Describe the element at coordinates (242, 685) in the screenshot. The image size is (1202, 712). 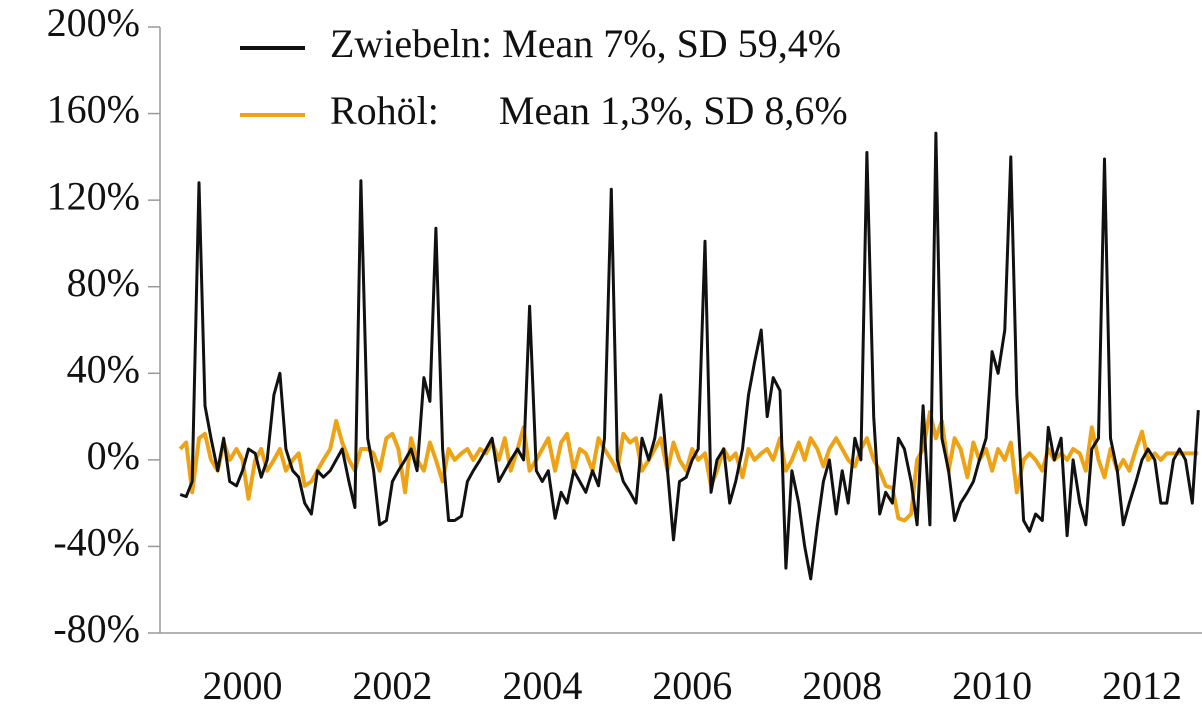
I see `x-tick-label: 2000` at that location.